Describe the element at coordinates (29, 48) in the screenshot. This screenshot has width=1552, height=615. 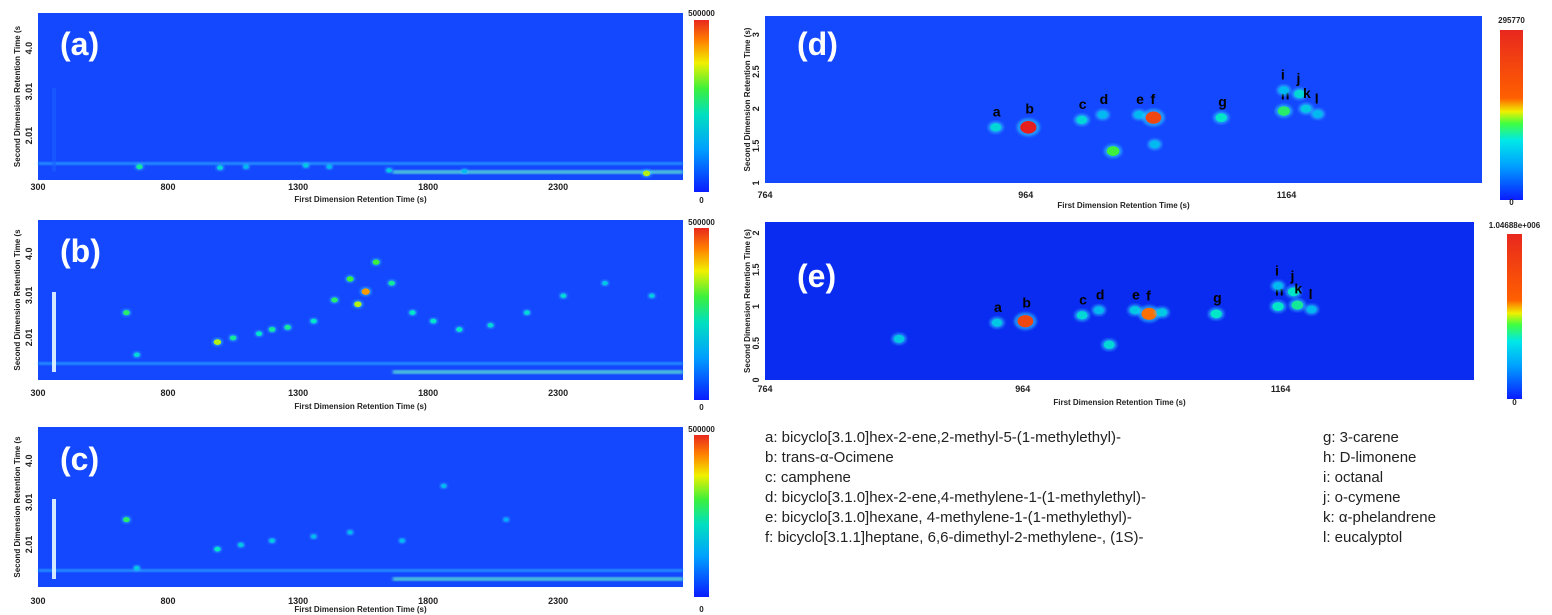
I see `y-tick-label: 4.0` at that location.